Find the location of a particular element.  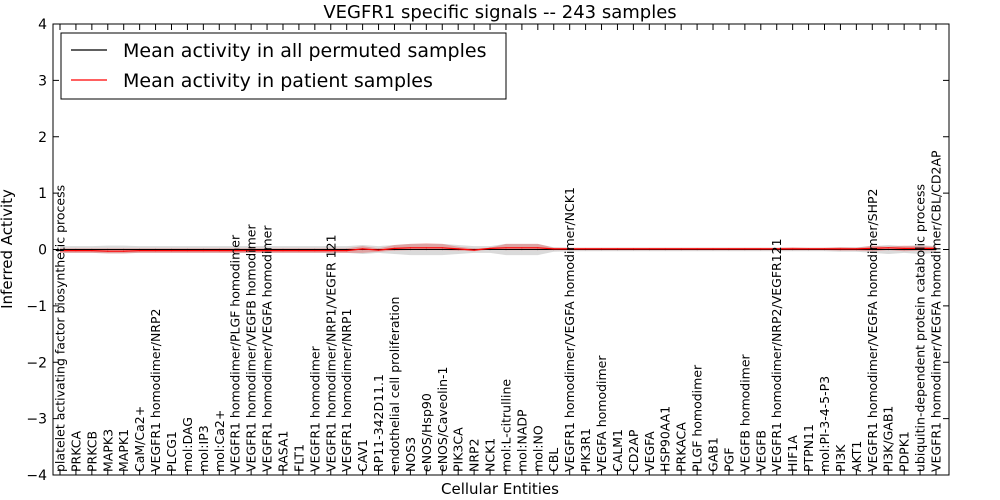

category-label: VEGFR1 homodimer/PLGF homodimer is located at coordinates (235, 353).